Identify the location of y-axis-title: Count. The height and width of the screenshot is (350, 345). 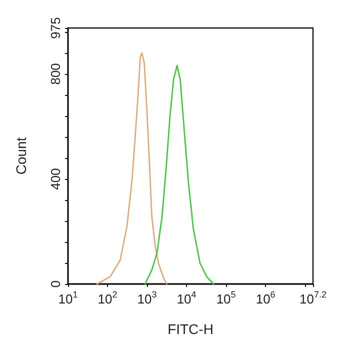
(21, 156).